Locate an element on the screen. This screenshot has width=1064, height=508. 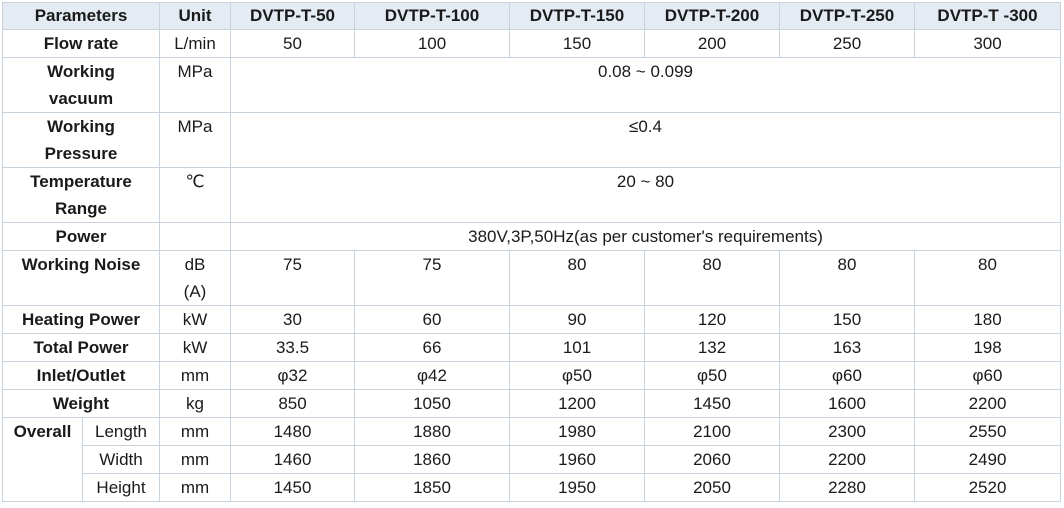
value-cell: 1050 is located at coordinates (432, 403).